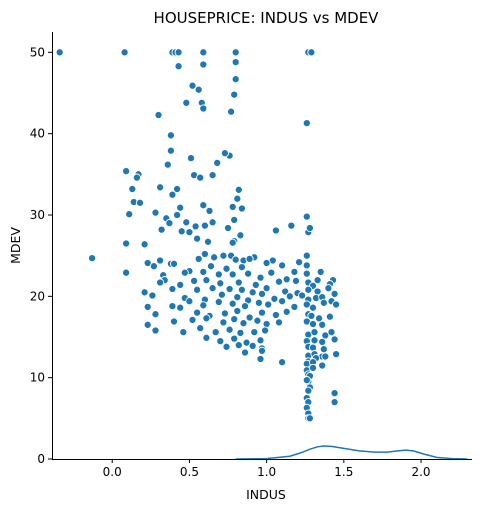  What do you see at coordinates (41, 459) in the screenshot?
I see `y-tick-label: 0` at bounding box center [41, 459].